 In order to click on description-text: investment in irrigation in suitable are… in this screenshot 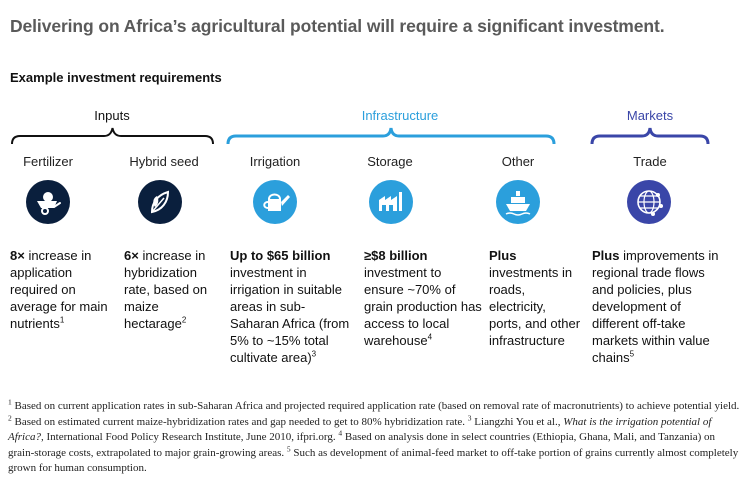, I will do `click(290, 315)`.